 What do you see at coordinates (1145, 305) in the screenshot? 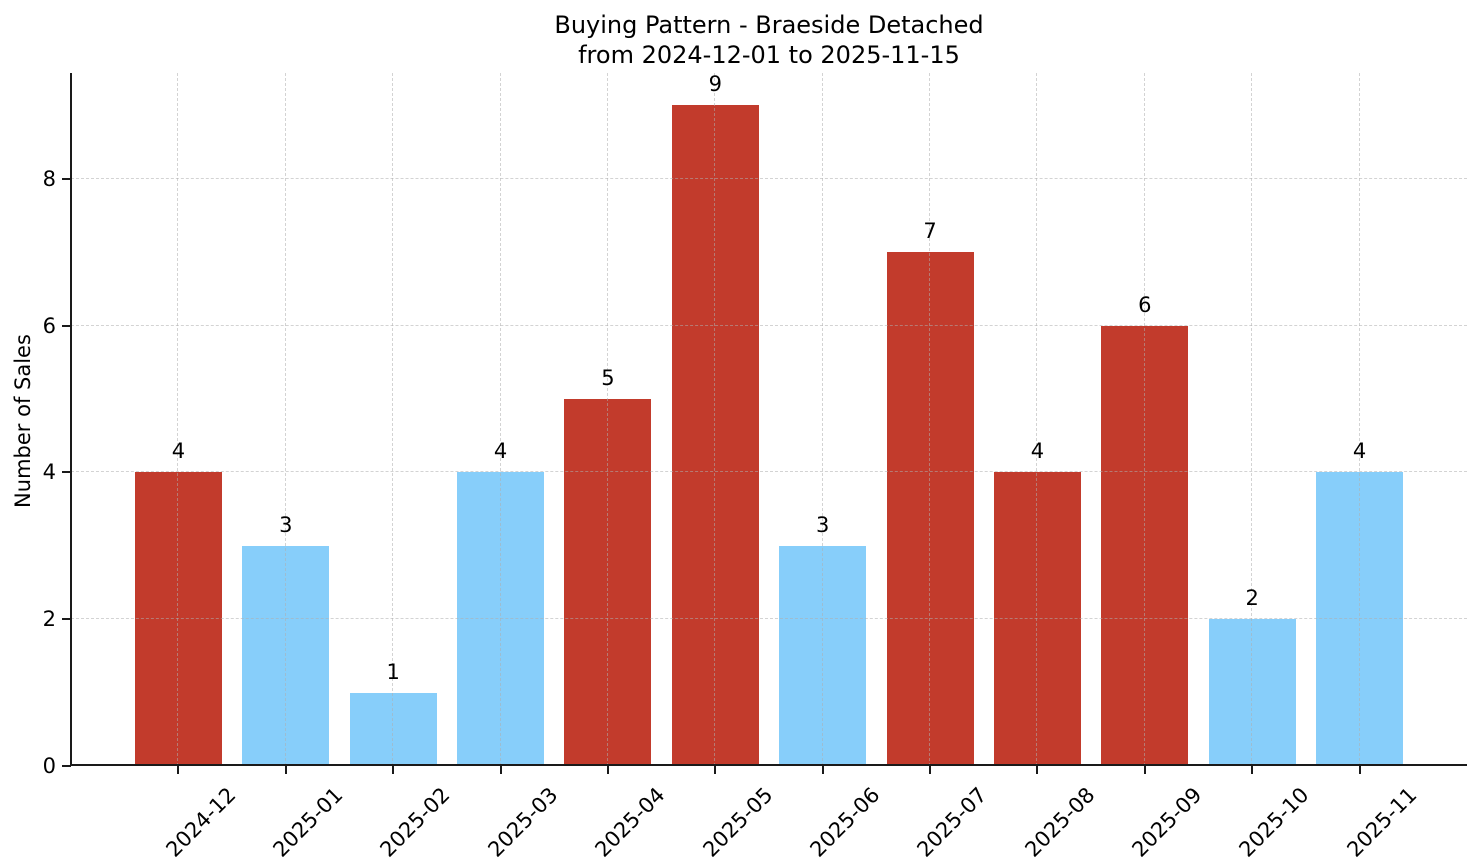
I see `bar-value-label: 6` at bounding box center [1145, 305].